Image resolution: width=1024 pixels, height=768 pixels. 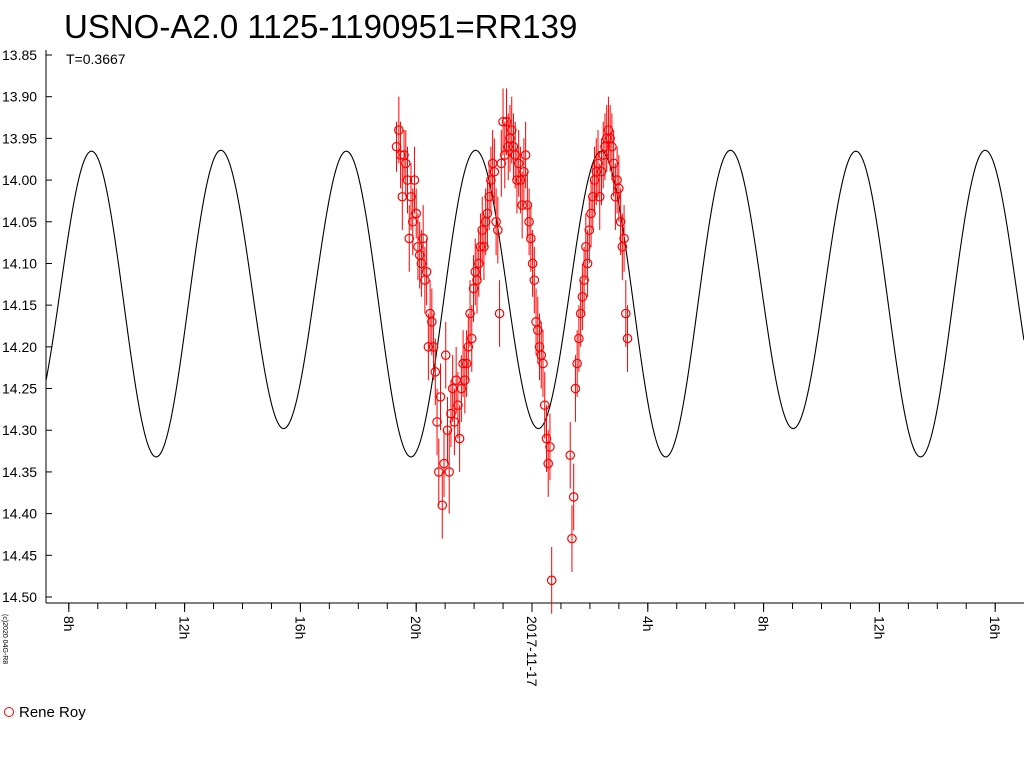 I want to click on x-tick-label: 4h, so click(x=648, y=624).